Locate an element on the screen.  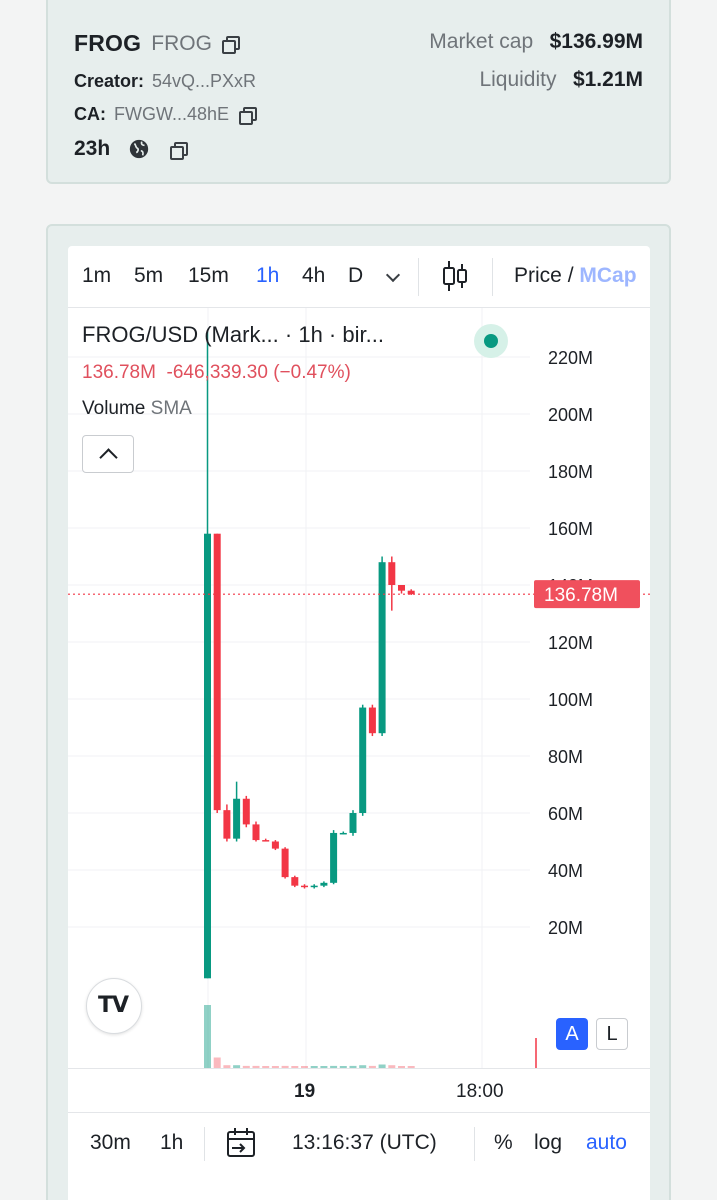
range-1h-button: 1h is located at coordinates (172, 1142).